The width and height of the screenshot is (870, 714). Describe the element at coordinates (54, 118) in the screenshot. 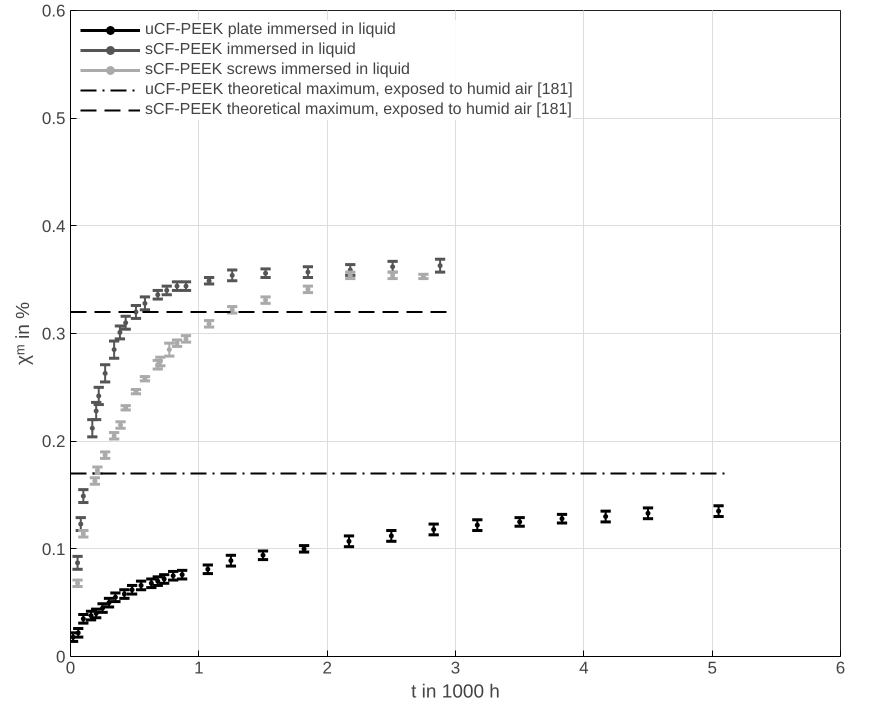

I see `y-tick-label: 0.5` at that location.